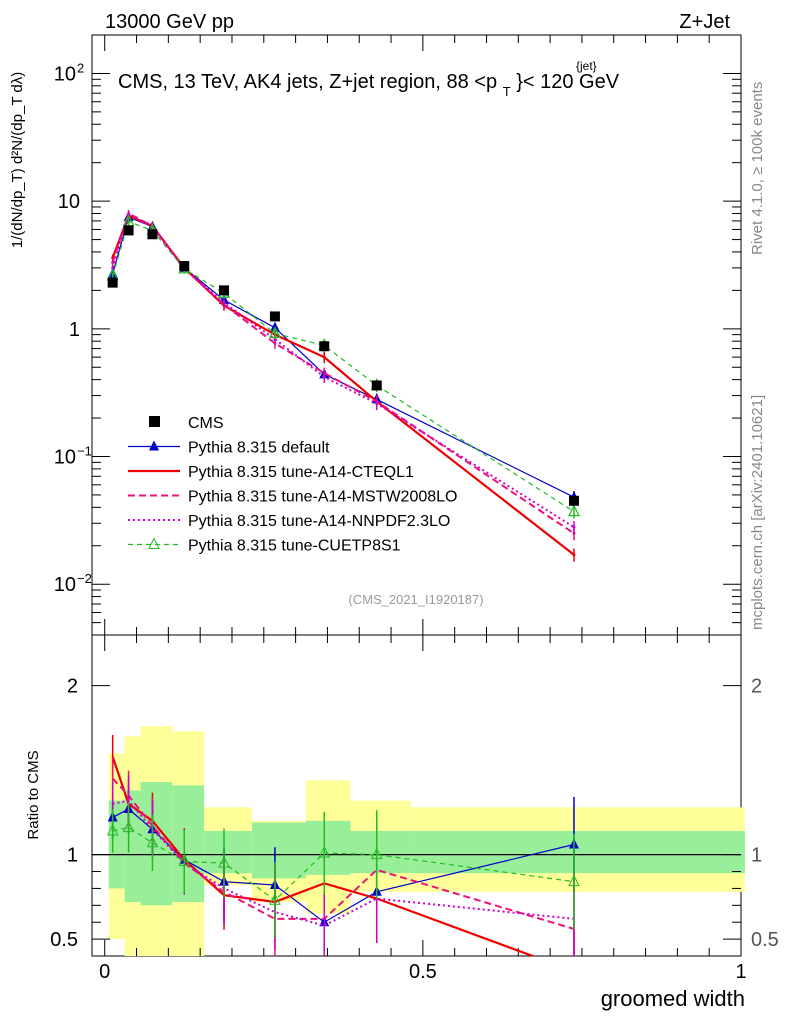  Describe the element at coordinates (765, 940) in the screenshot. I see `ratio-y-tick-label-right: 0.5` at that location.